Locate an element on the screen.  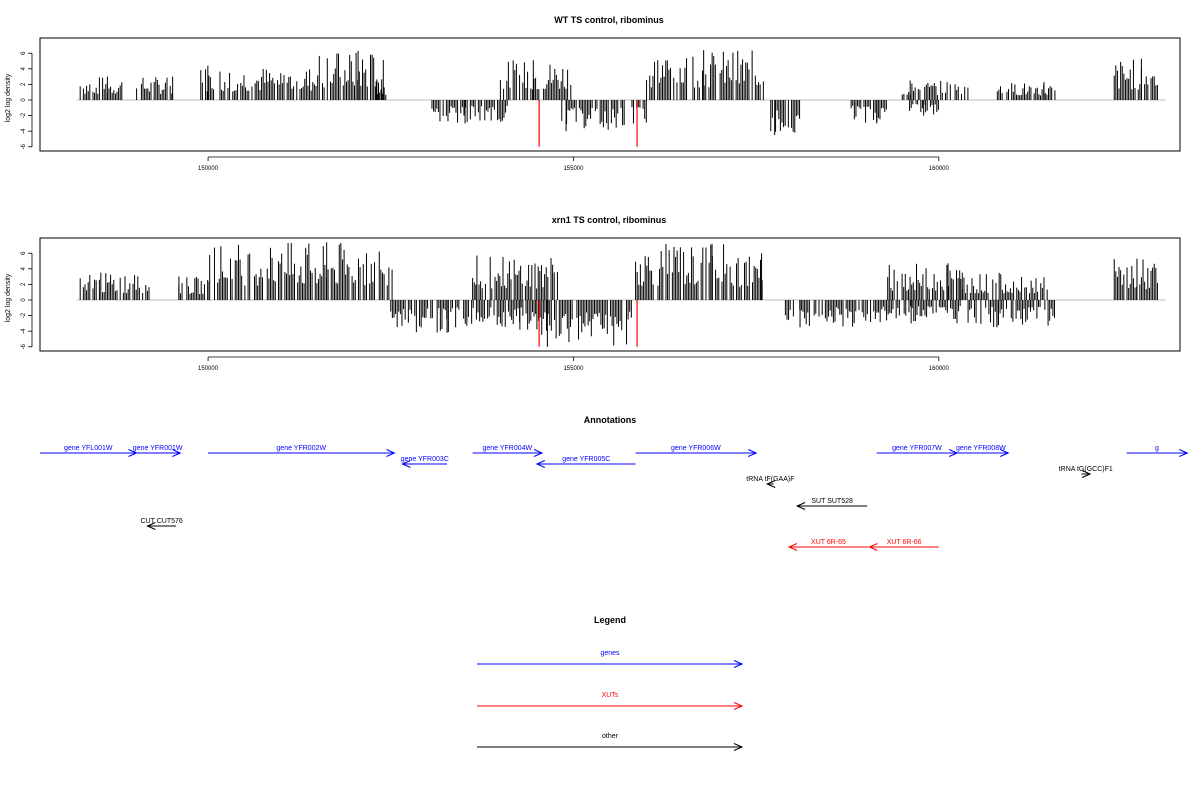
annotation-feature: tRNA tF(GAA)F is located at coordinates (770, 482).